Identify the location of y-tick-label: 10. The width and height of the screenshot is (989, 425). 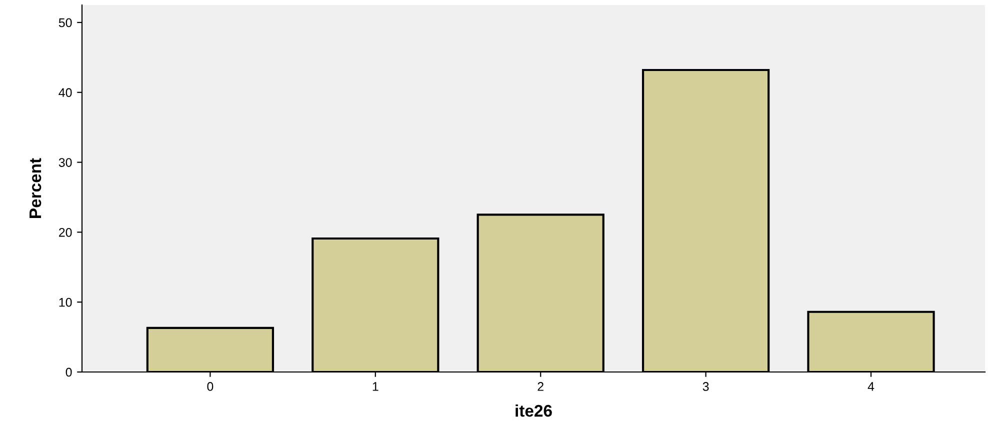
(65, 302).